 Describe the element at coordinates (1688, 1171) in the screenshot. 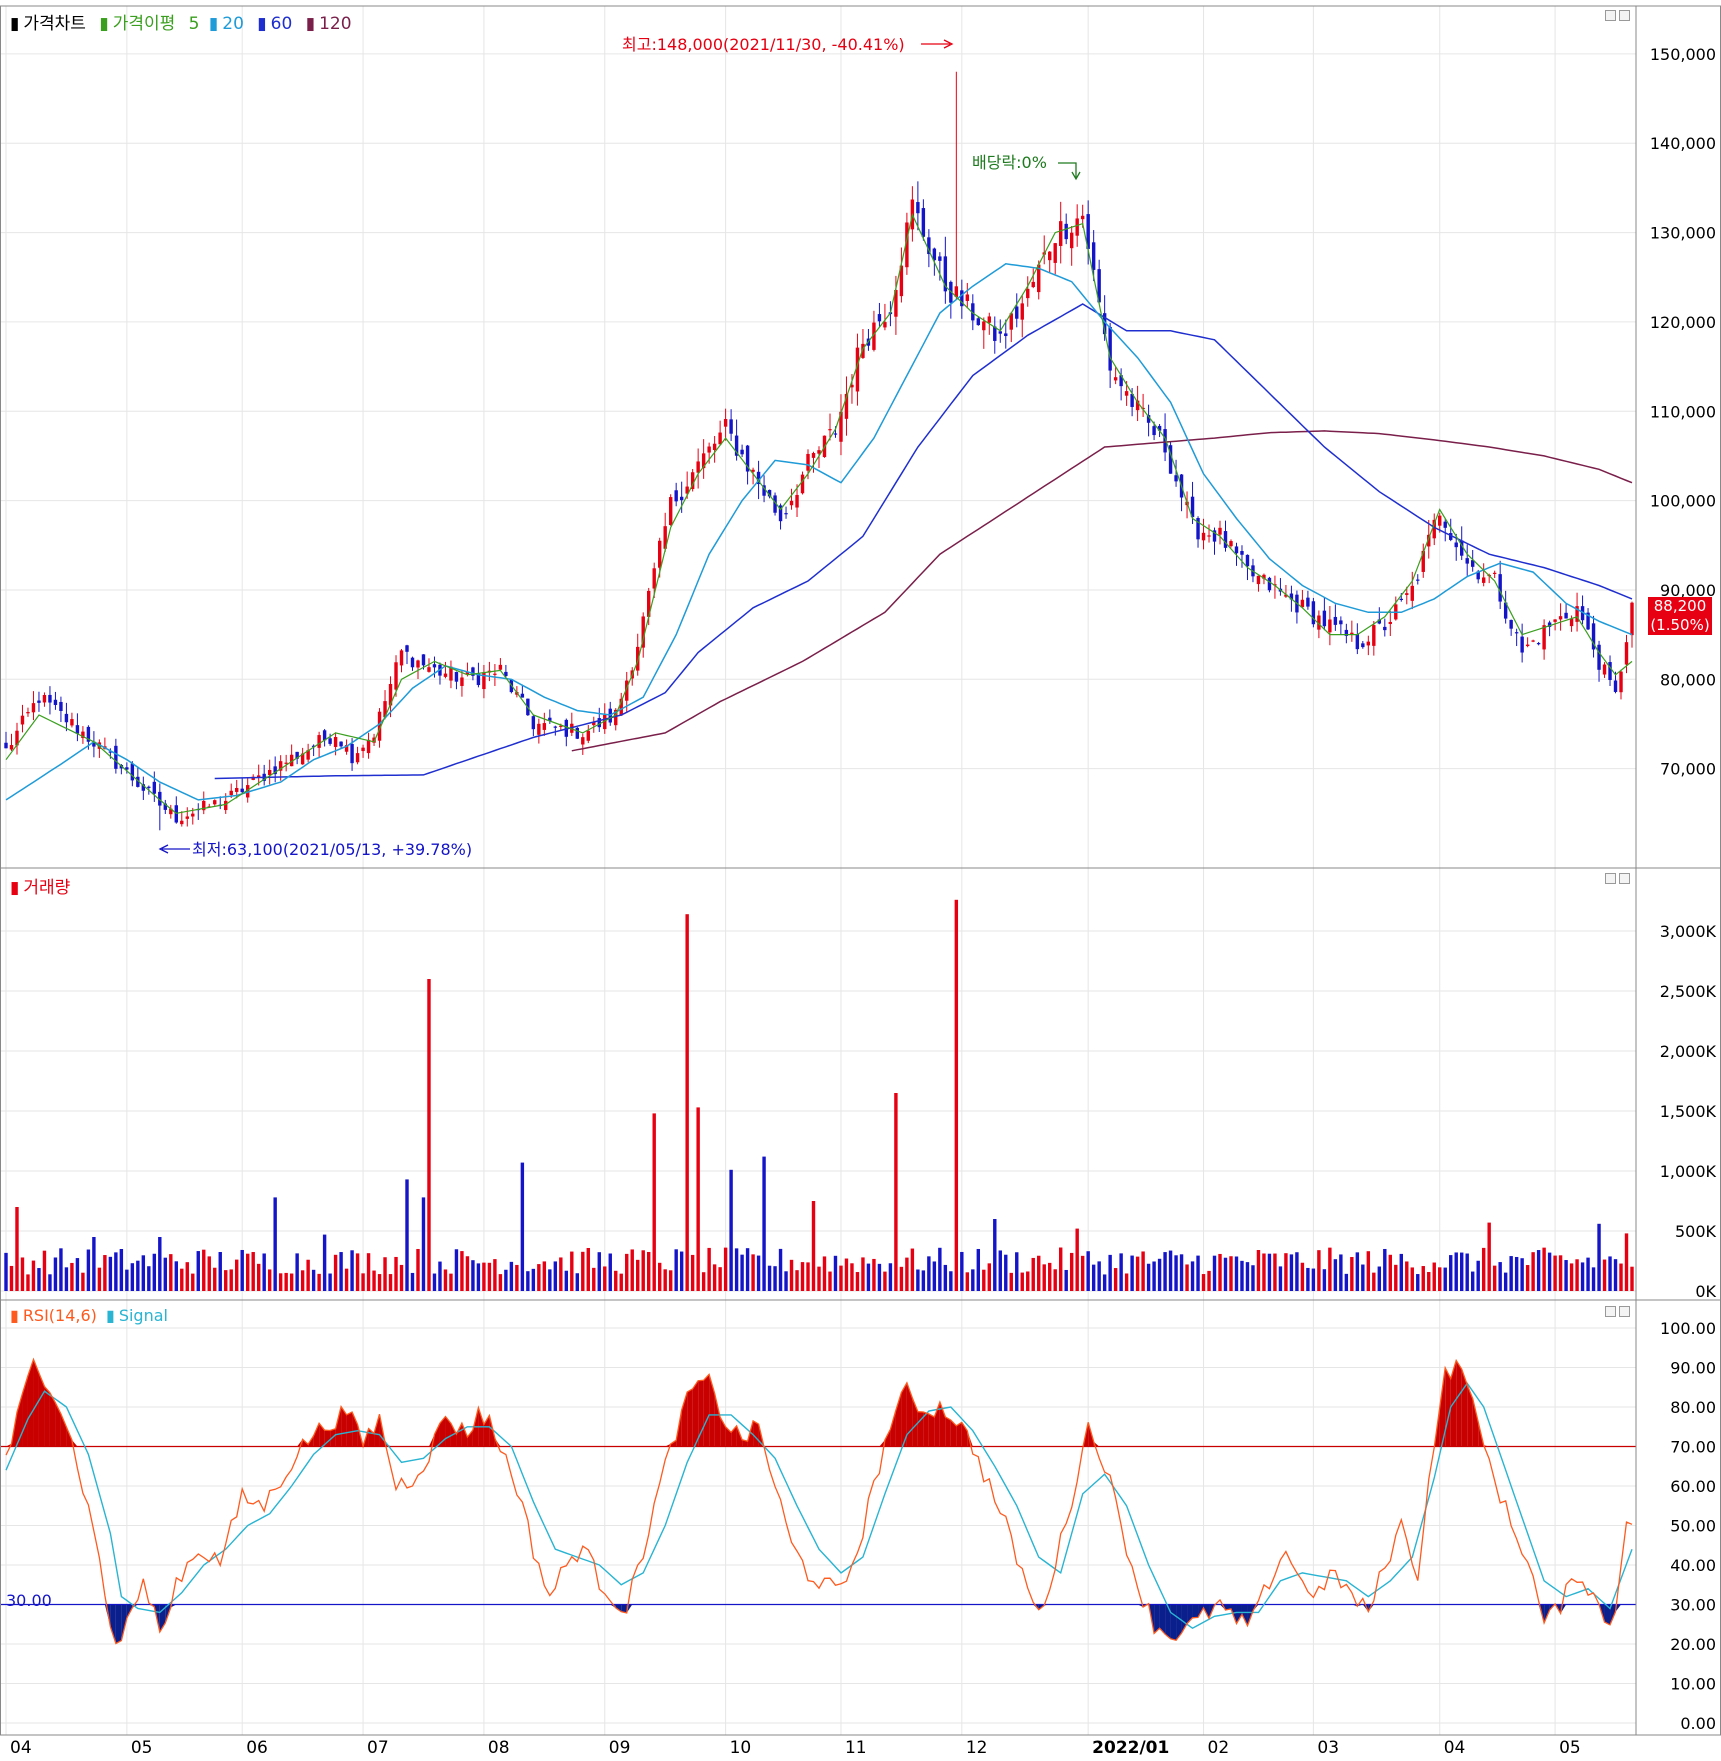

I see `volume-y-tick-label: 1,000K` at that location.